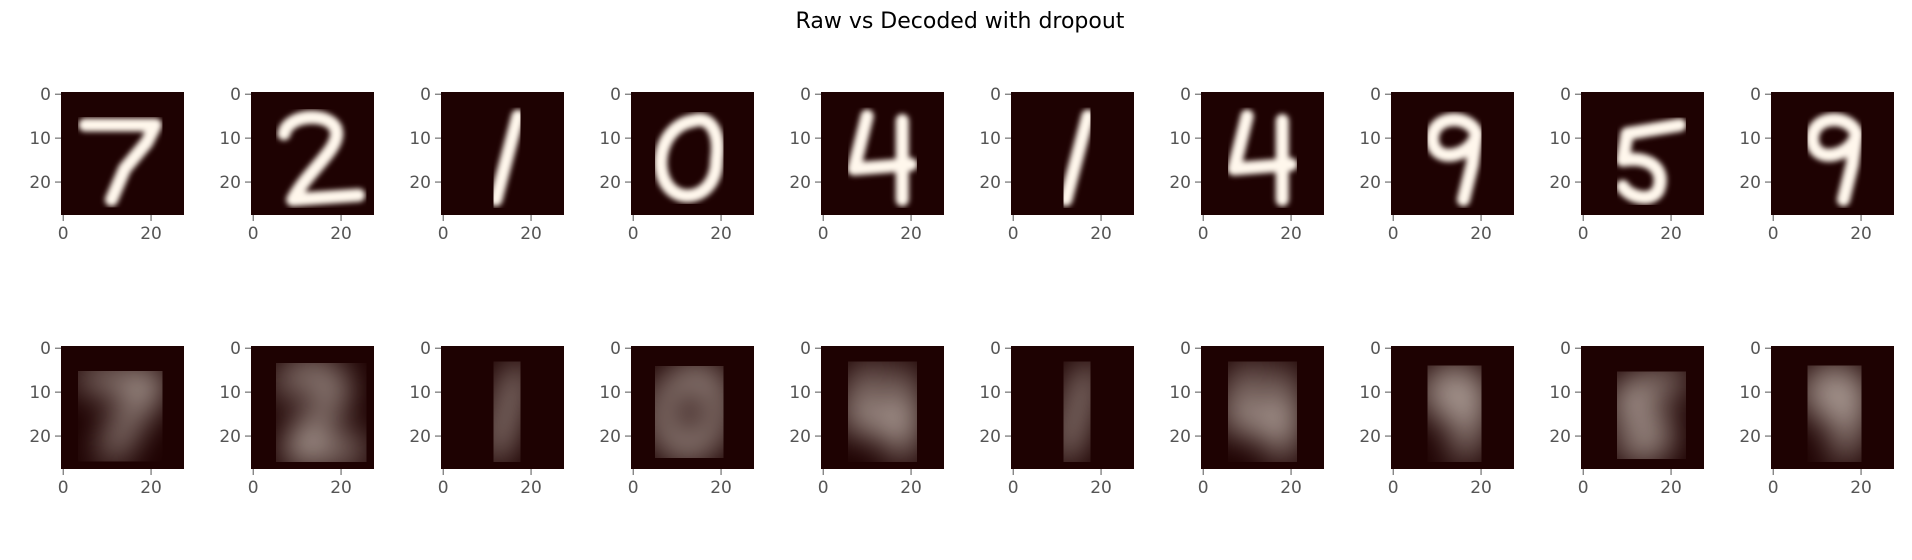 Image resolution: width=1912 pixels, height=560 pixels. What do you see at coordinates (960, 21) in the screenshot?
I see `figure-title: Raw vs Decoded with dropout` at bounding box center [960, 21].